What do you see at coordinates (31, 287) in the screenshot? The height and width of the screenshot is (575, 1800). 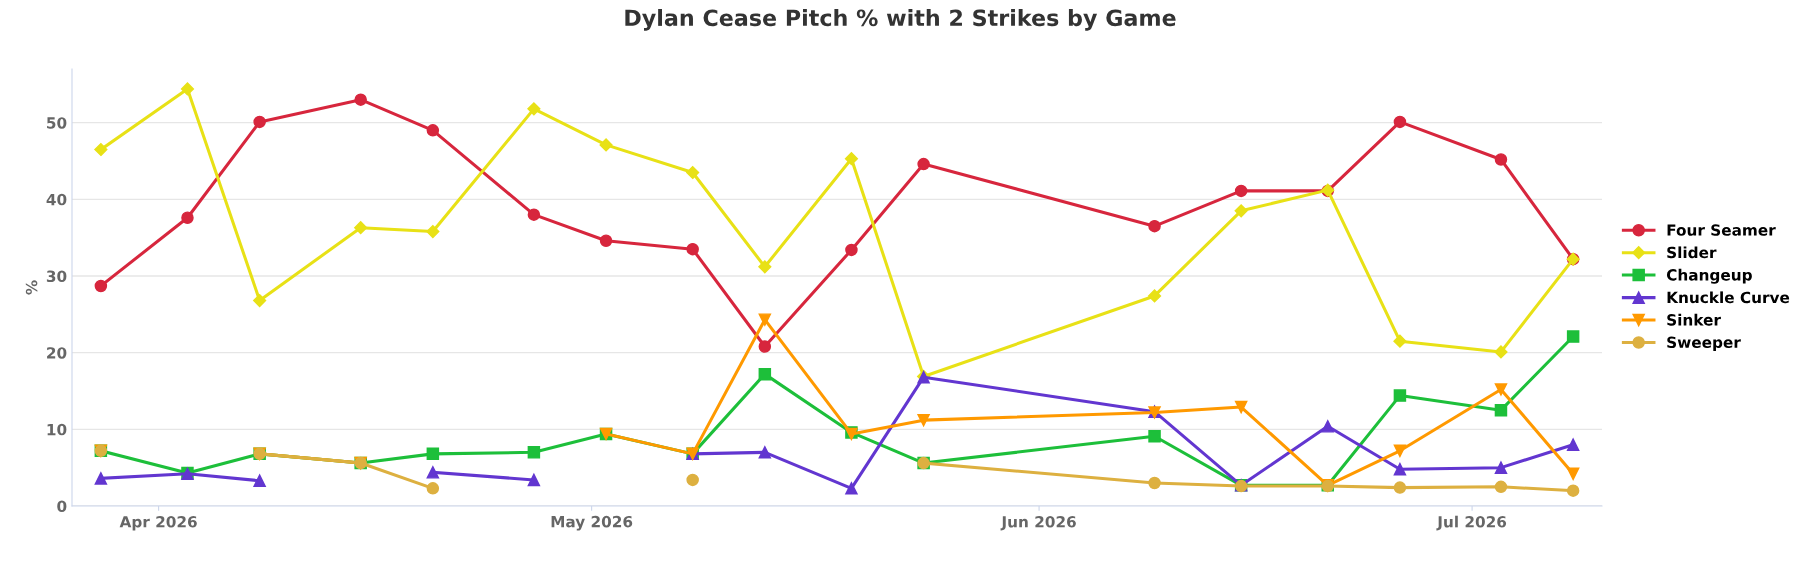 I see `y-axis-title: %` at bounding box center [31, 287].